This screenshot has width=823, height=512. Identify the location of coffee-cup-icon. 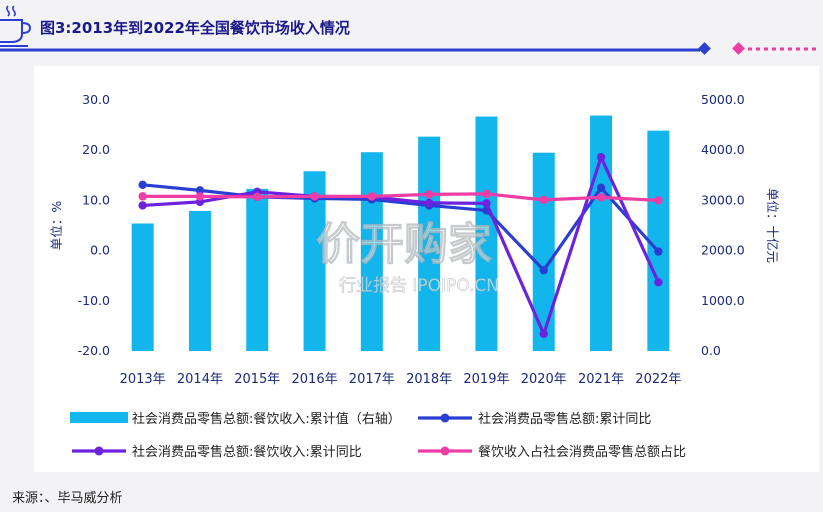
(16, 26).